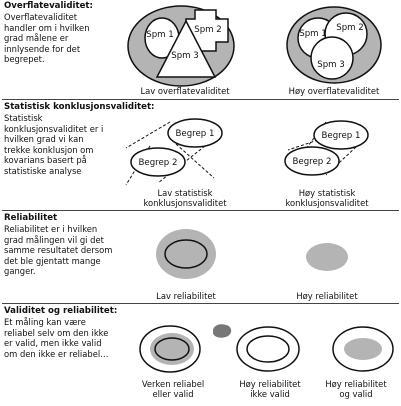 The width and height of the screenshot is (401, 406). I want to click on section-heading: Statistisk konklusjonsvaliditet:, so click(79, 107).